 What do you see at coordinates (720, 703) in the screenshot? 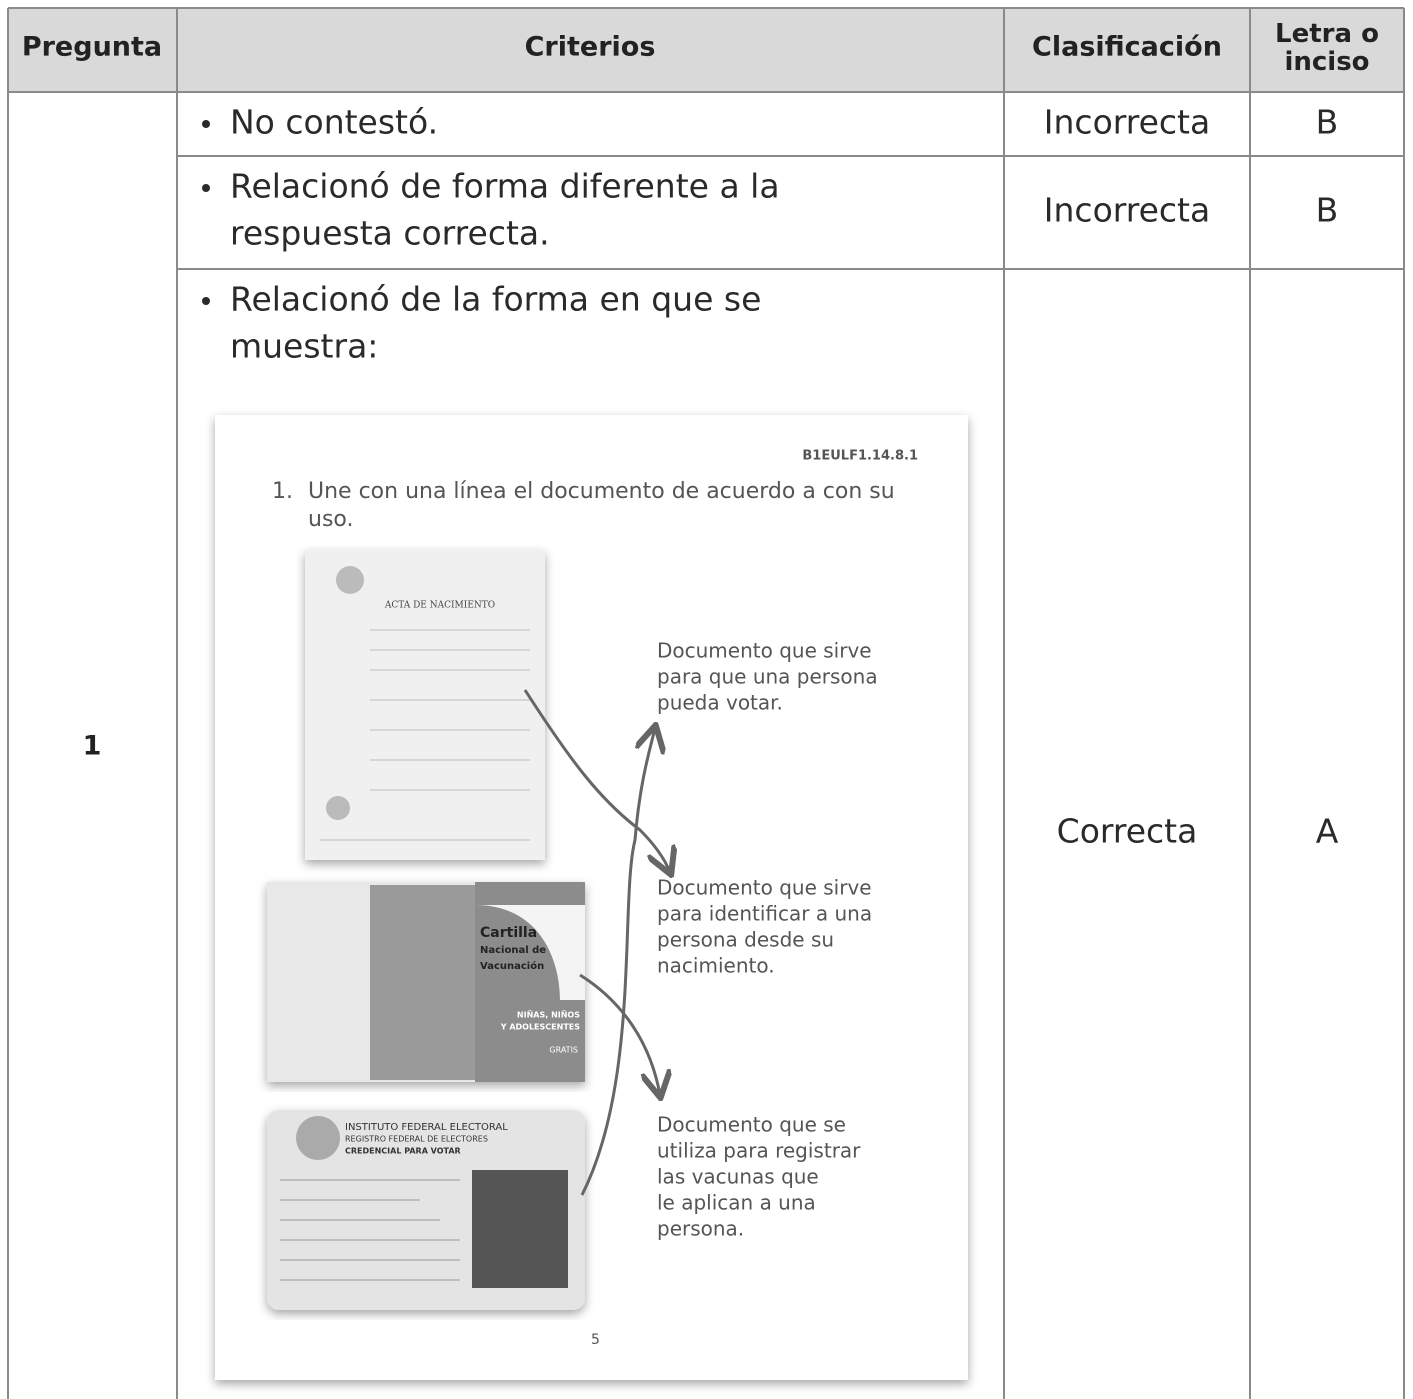
I see `description: pueda votar.` at bounding box center [720, 703].